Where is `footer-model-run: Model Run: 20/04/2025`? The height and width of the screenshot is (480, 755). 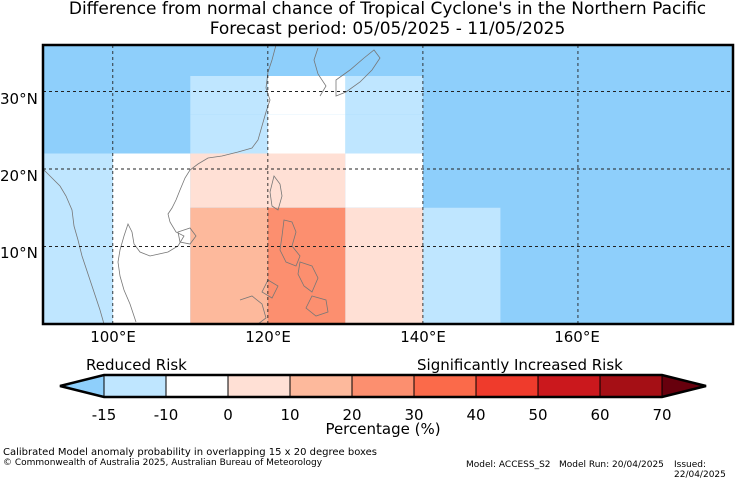
footer-model-run: Model Run: 20/04/2025 is located at coordinates (611, 465).